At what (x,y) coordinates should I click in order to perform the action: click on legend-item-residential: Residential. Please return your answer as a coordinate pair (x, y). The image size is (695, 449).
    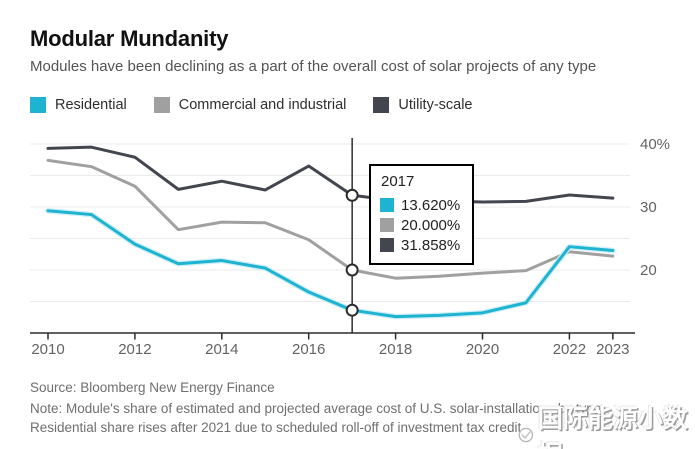
    Looking at the image, I should click on (78, 105).